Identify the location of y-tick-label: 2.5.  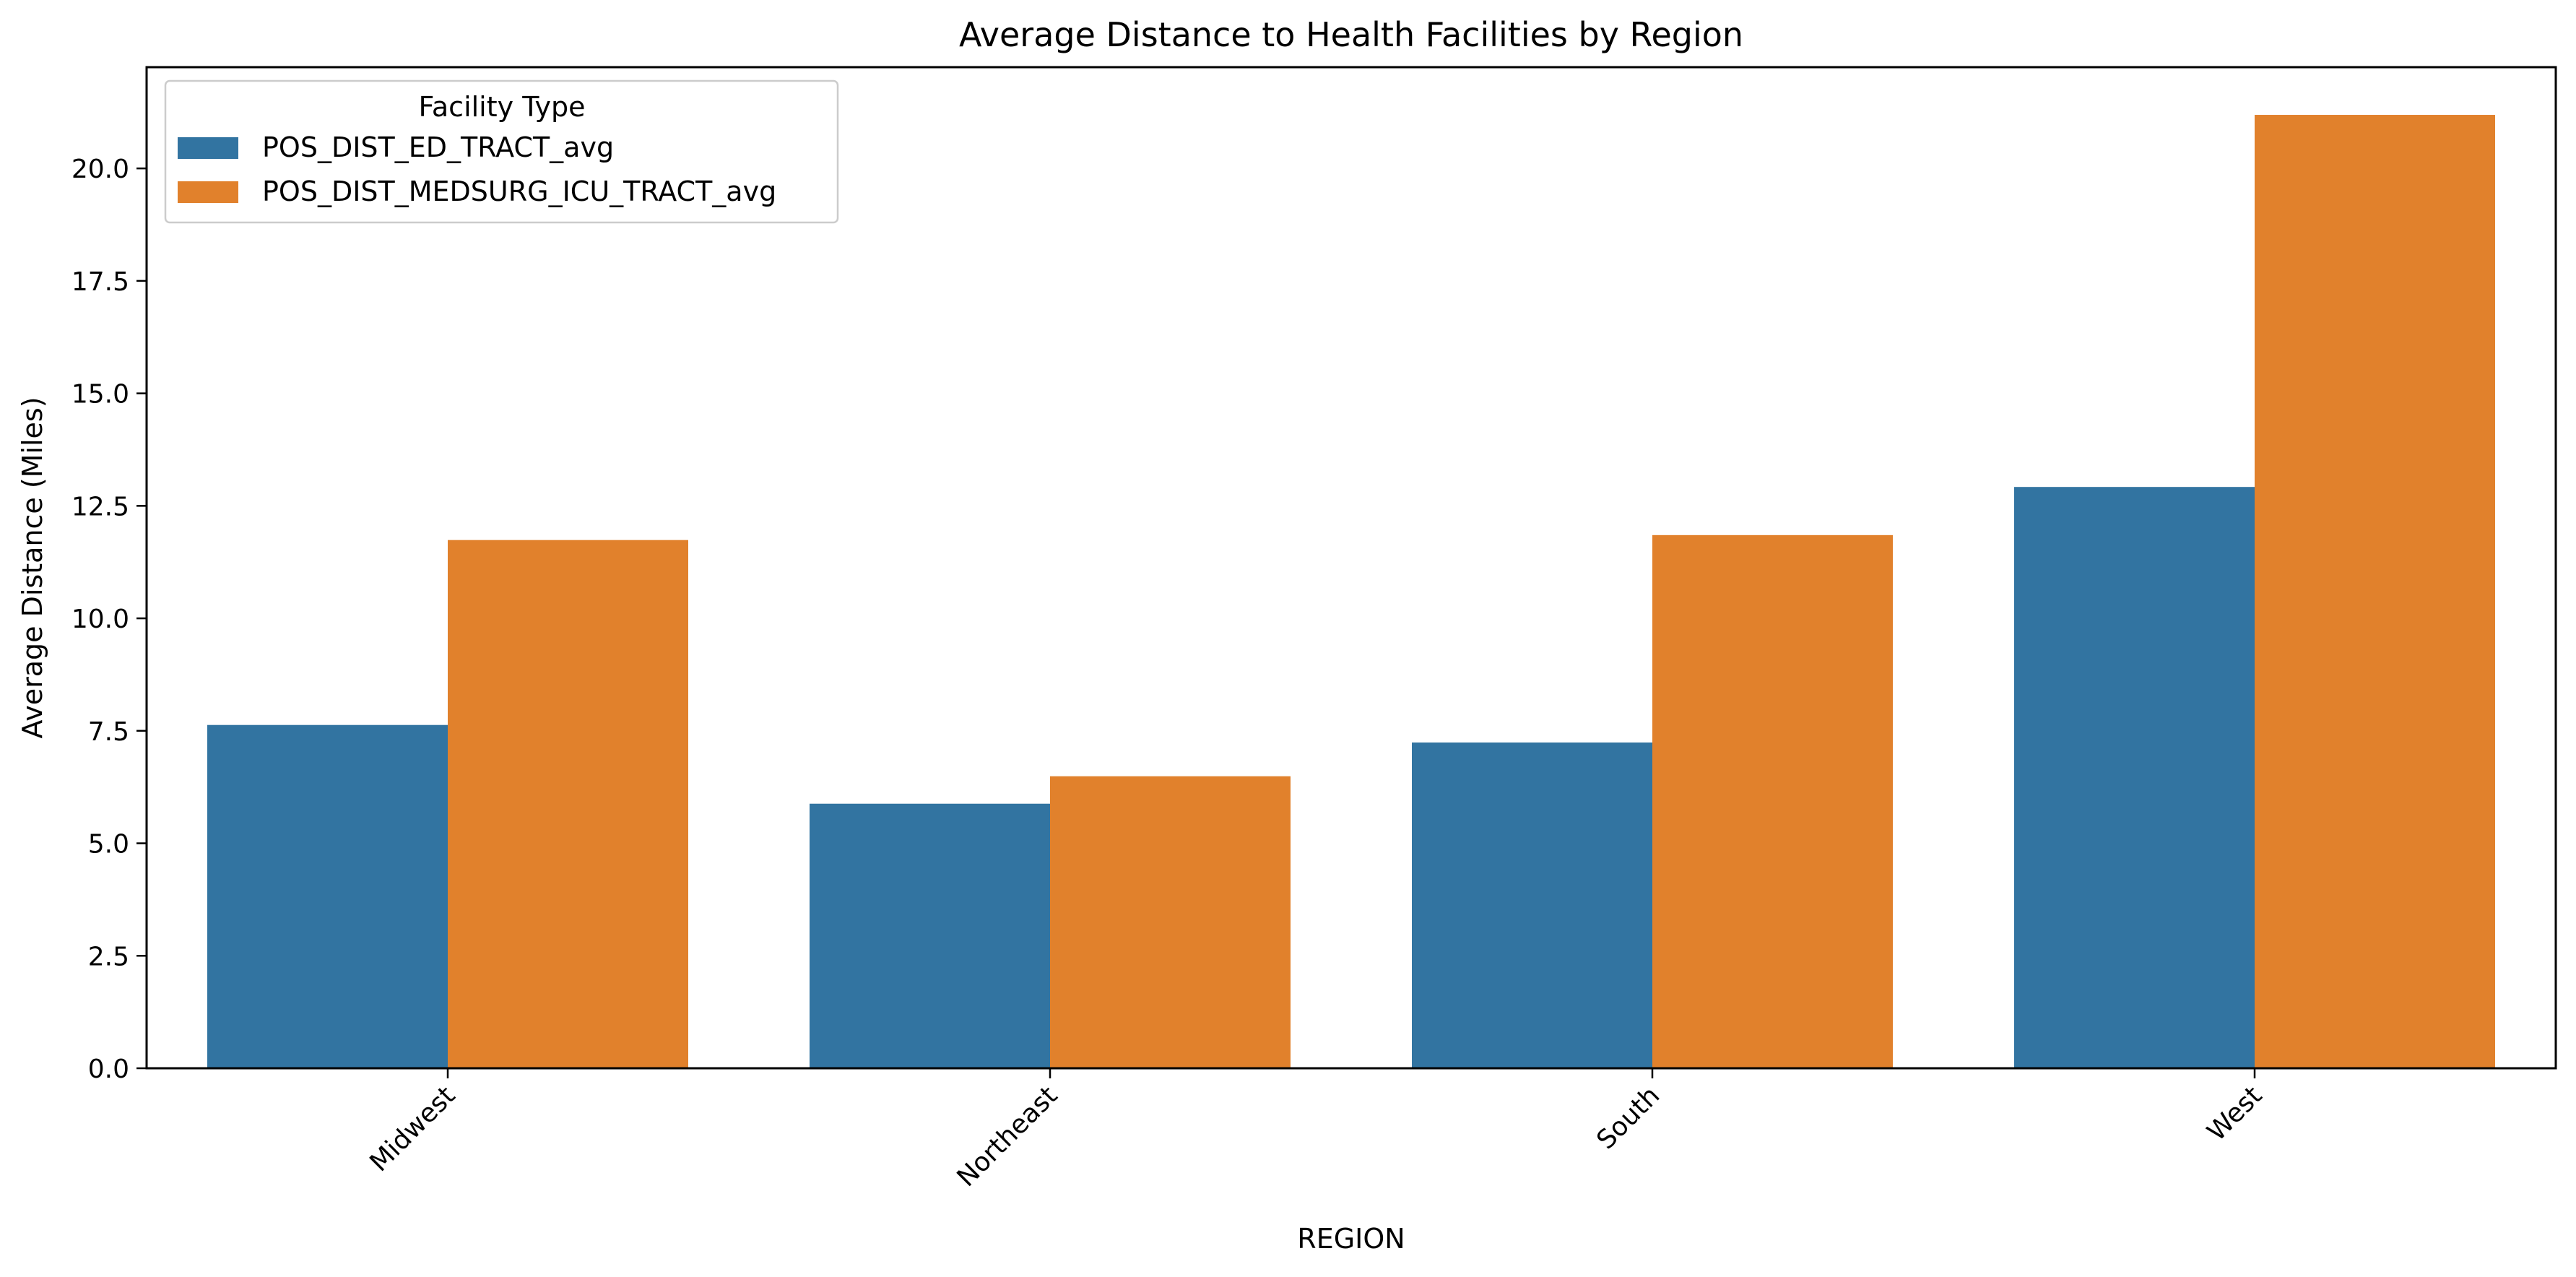
(108, 956).